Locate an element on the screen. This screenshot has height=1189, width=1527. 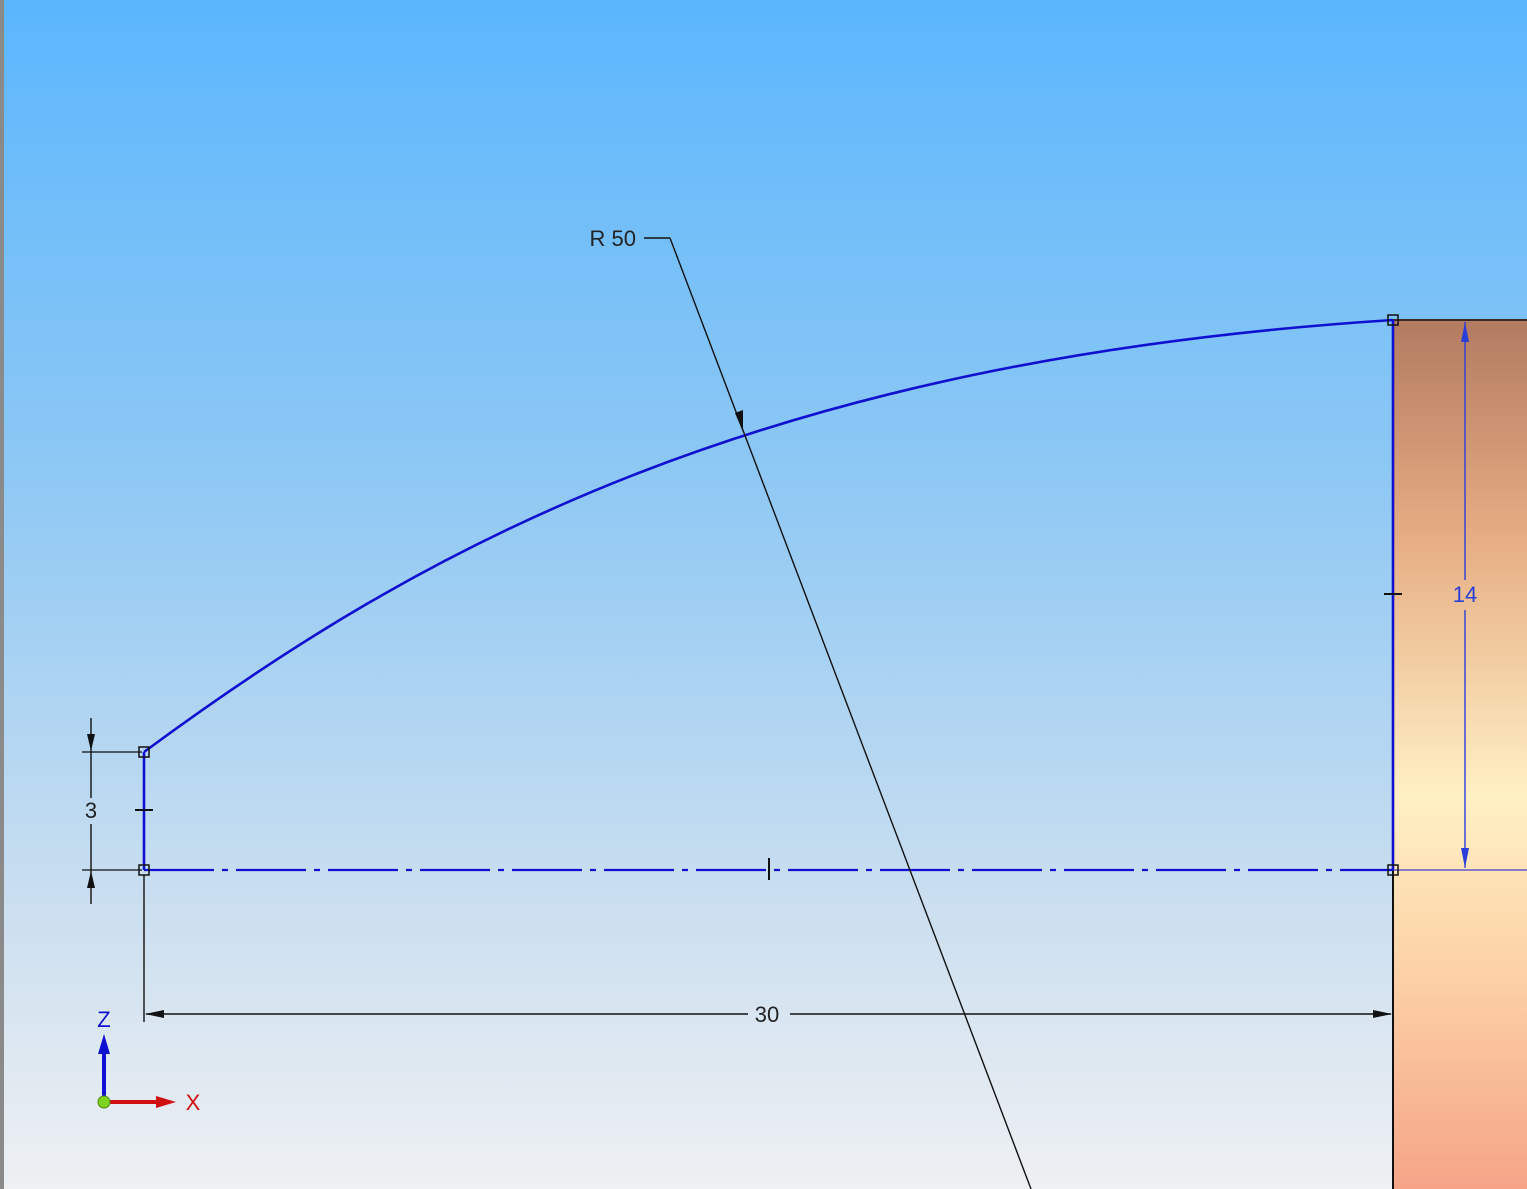
x-axis-label: X is located at coordinates (193, 1102).